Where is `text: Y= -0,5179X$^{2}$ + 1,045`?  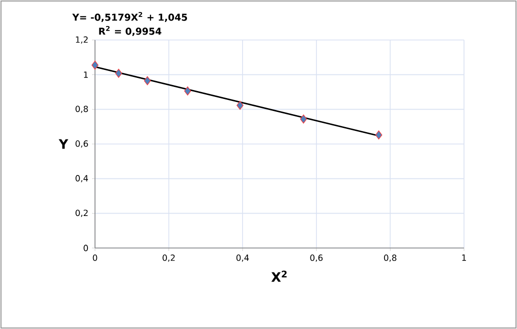
text: Y= -0,5179X$^{2}$ + 1,045 is located at coordinates (130, 17).